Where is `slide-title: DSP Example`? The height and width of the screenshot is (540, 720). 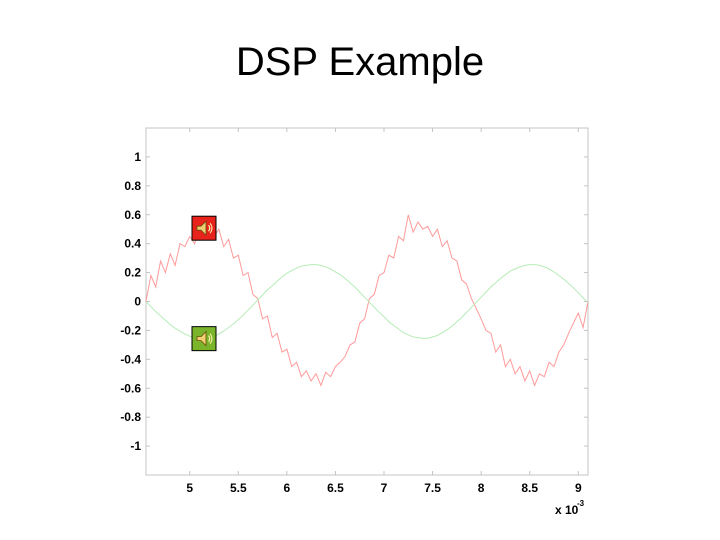
slide-title: DSP Example is located at coordinates (360, 62).